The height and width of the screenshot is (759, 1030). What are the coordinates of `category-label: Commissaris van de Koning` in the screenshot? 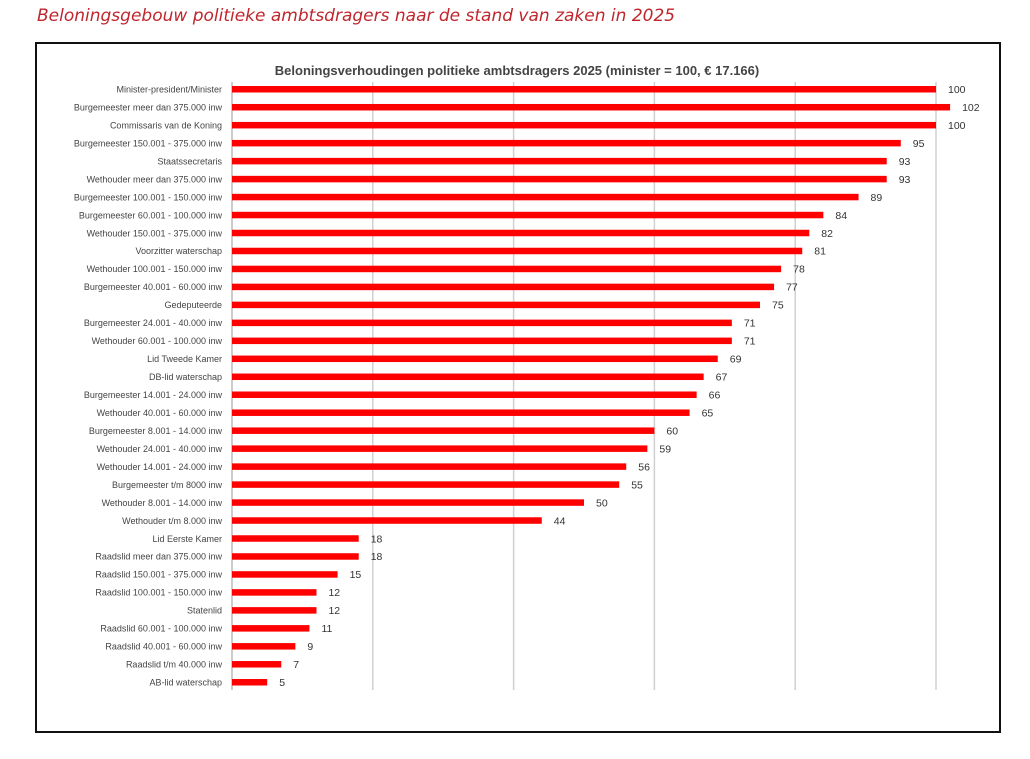 It's located at (166, 125).